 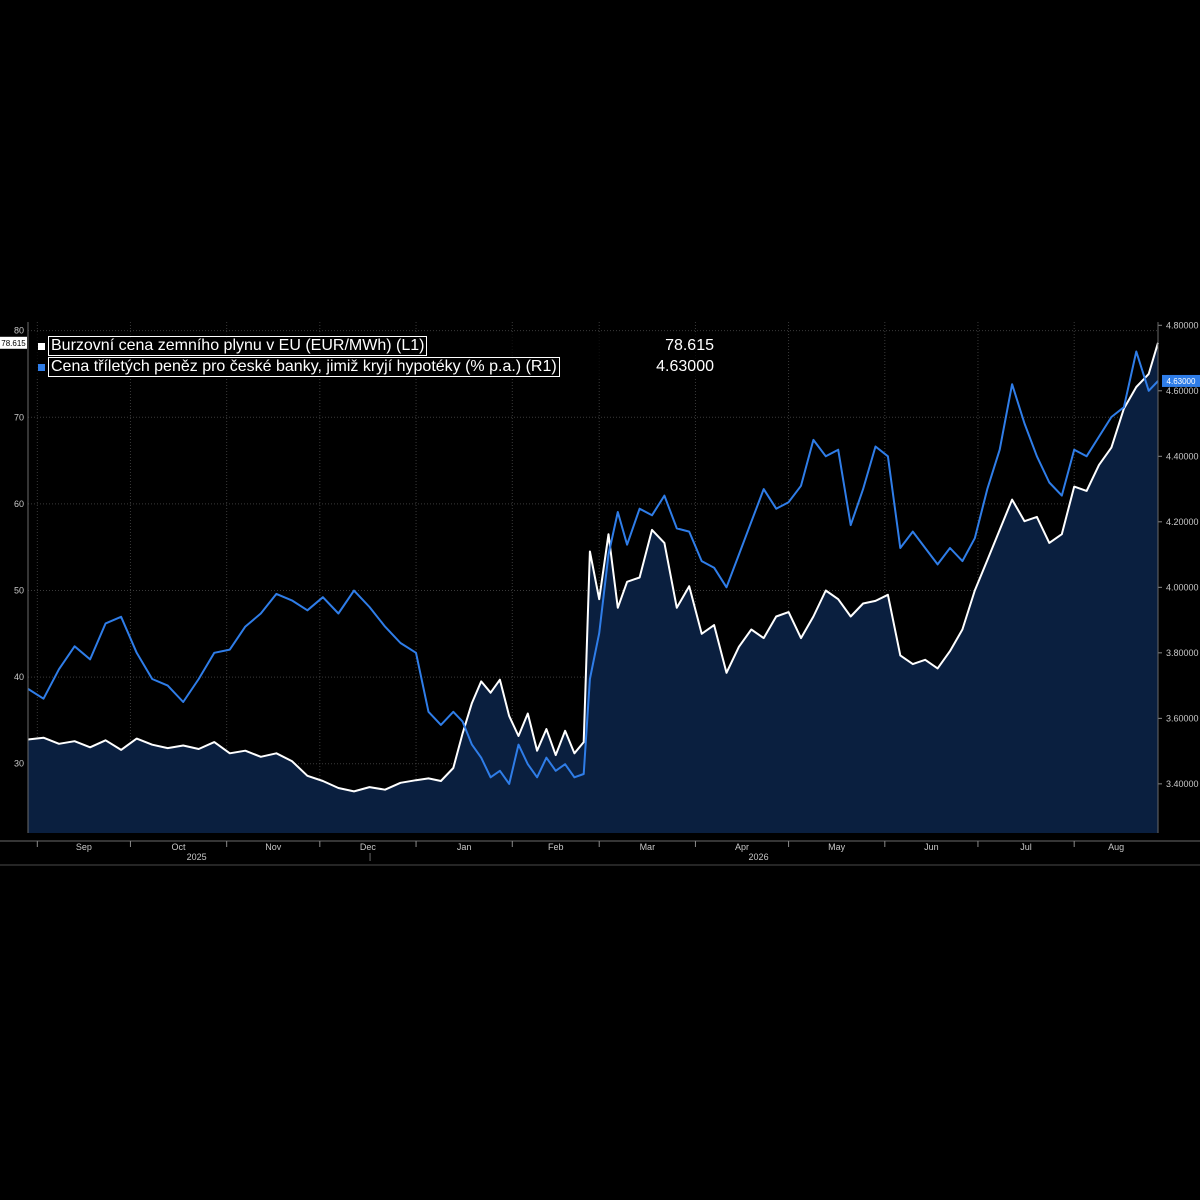 What do you see at coordinates (1182, 587) in the screenshot?
I see `right-tick-label: 4.00000` at bounding box center [1182, 587].